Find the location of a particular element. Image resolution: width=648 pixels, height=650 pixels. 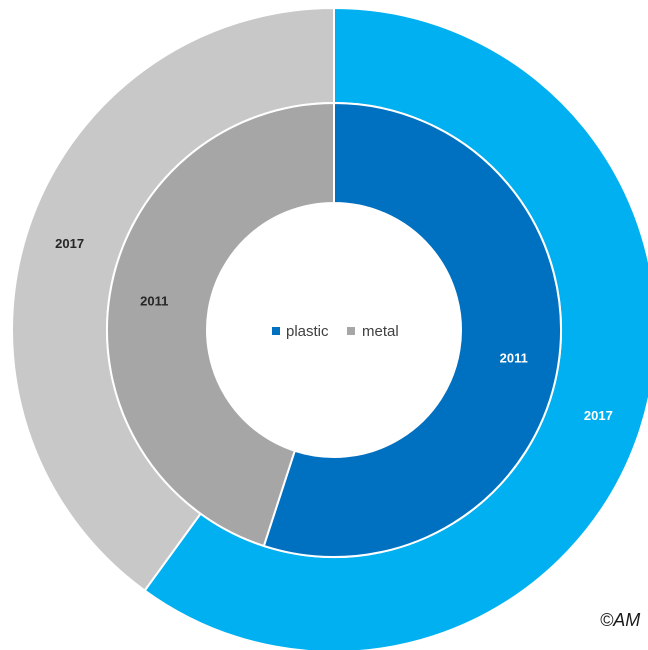

legend: plastic metal is located at coordinates (335, 331).